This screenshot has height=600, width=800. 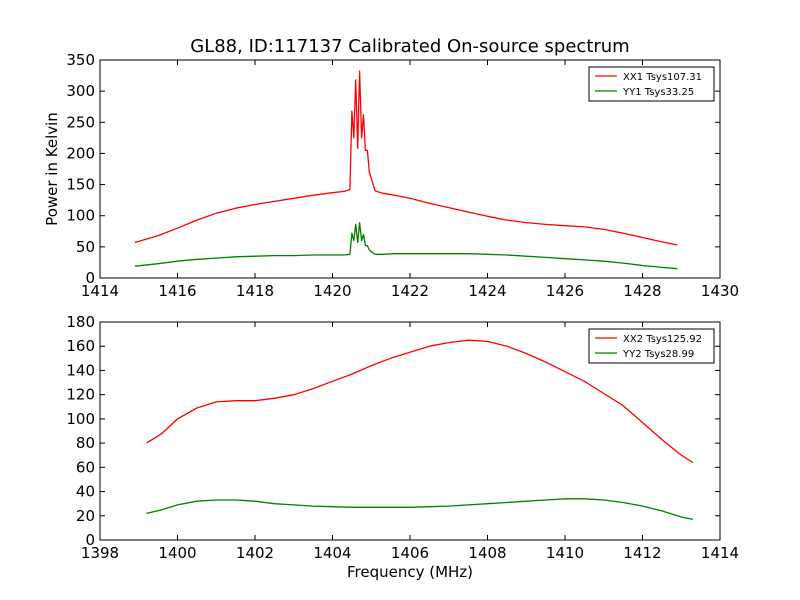 What do you see at coordinates (720, 553) in the screenshot?
I see `bottom-x-tick-label: 1414` at bounding box center [720, 553].